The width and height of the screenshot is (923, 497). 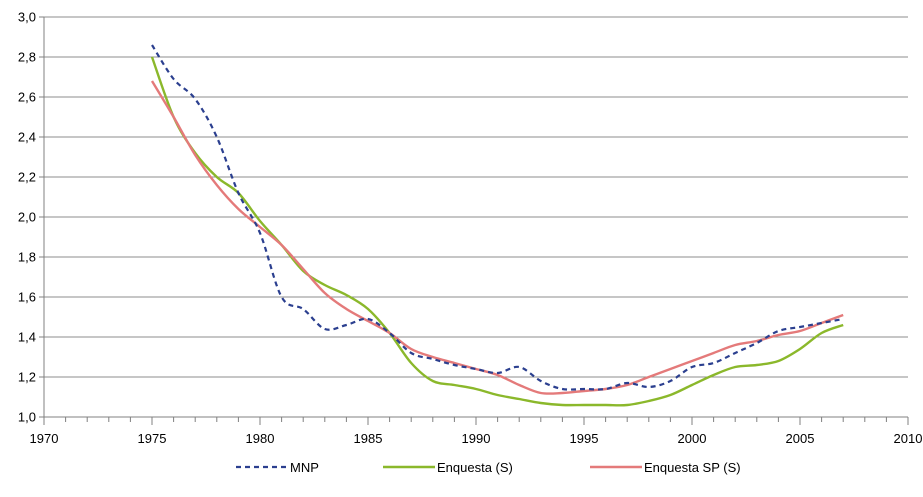 I want to click on x-tick-label: 2005, so click(x=800, y=438).